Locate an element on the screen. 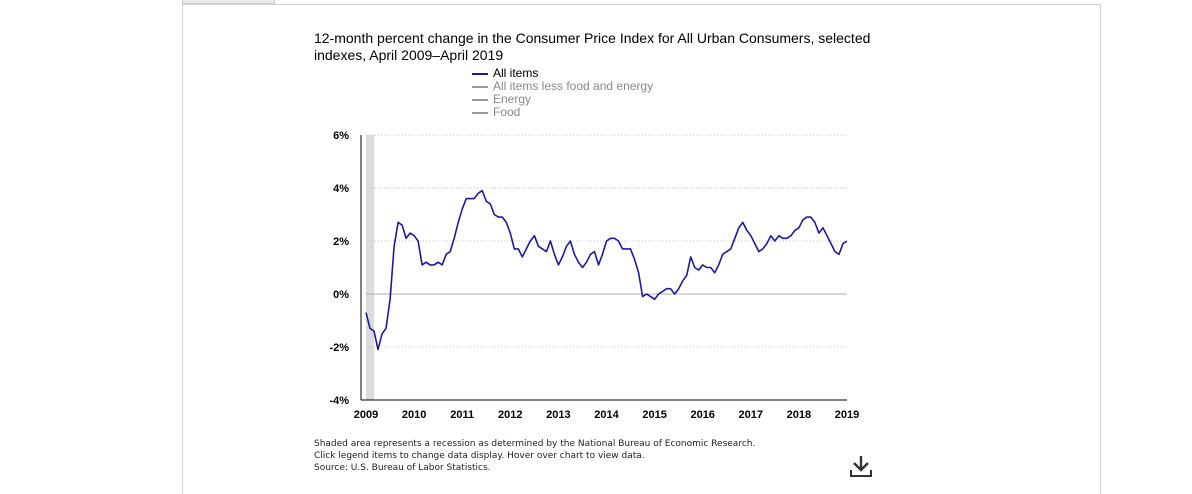 Image resolution: width=1192 pixels, height=494 pixels. series-line-all-items is located at coordinates (606, 270).